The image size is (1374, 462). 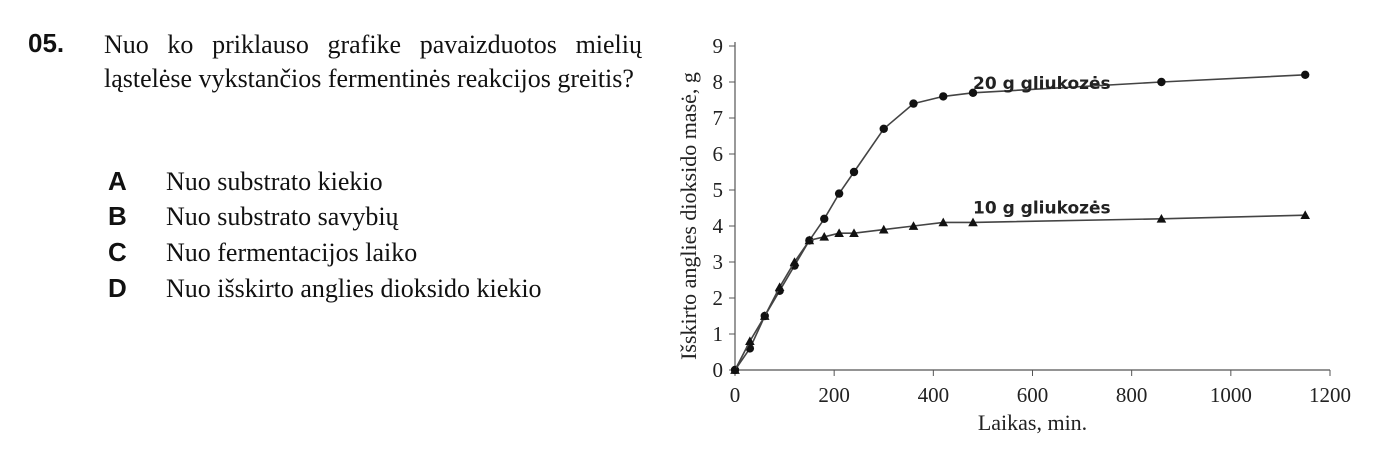 What do you see at coordinates (1032, 422) in the screenshot?
I see `x-axis-label: Laikas, min.` at bounding box center [1032, 422].